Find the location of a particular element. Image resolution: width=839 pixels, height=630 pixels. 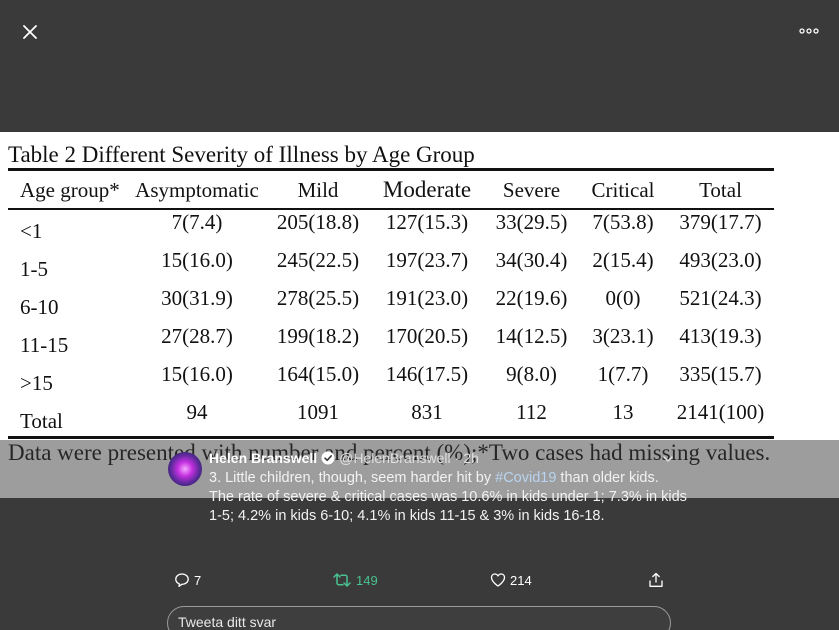

table-cell: 34(30.4) is located at coordinates (531, 260).